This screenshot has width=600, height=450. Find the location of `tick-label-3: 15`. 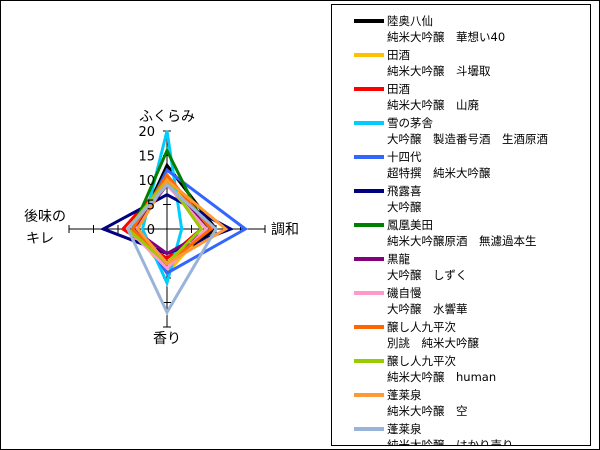

tick-label-3: 15 is located at coordinates (146, 157).